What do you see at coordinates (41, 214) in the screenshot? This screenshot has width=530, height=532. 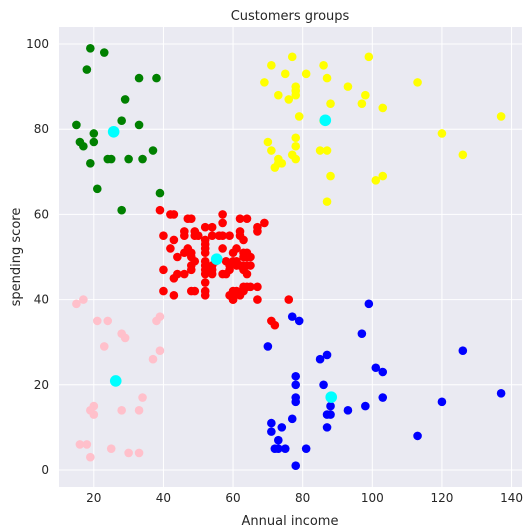 I see `y-tick-label: 60` at bounding box center [41, 214].